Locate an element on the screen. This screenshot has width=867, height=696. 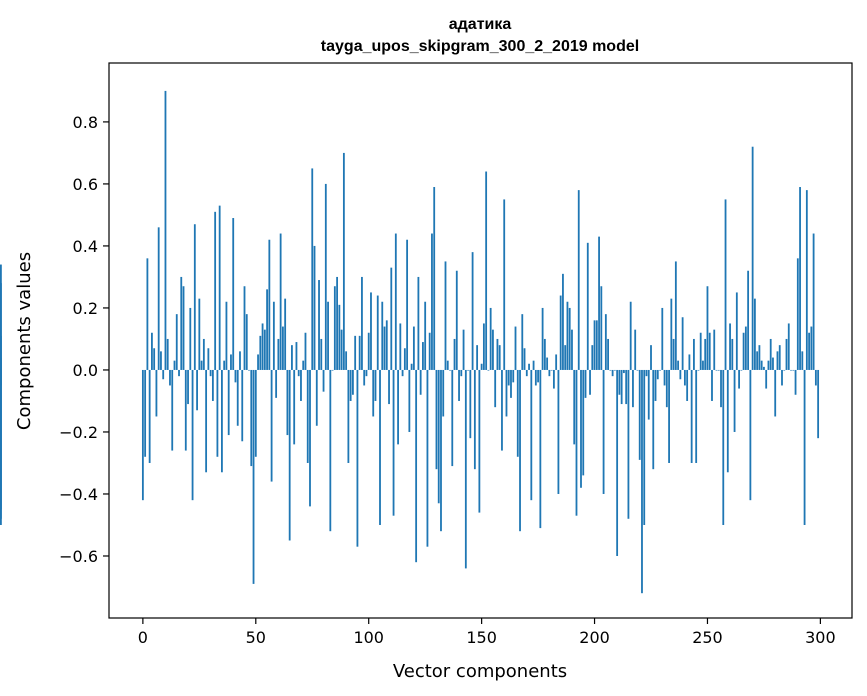
x-tick-label: 200 is located at coordinates (594, 637).